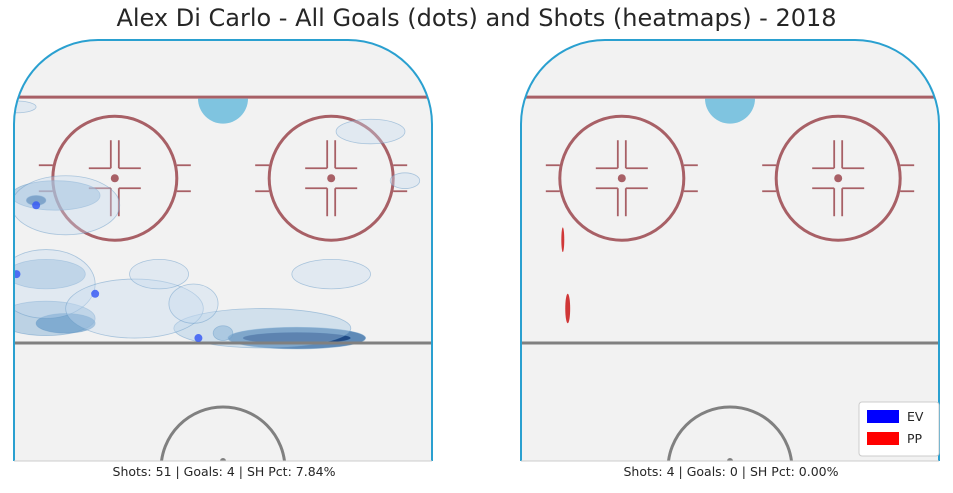  What do you see at coordinates (731, 471) in the screenshot?
I see `pp-panel-caption: Shots: 4 | Goals: 0 | SH Pct: 0.00%` at bounding box center [731, 471].